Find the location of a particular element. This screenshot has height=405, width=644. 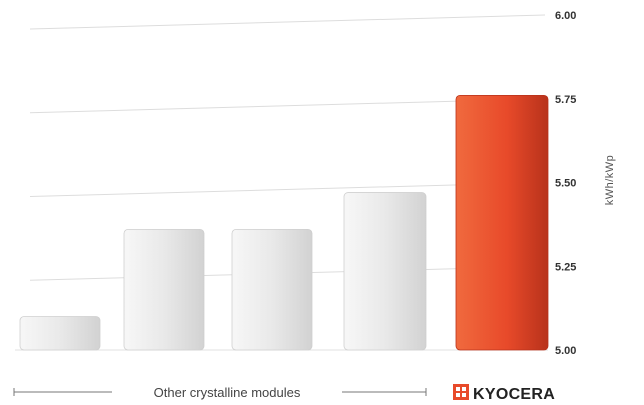

group-bracket-other: Other crystalline modules is located at coordinates (220, 392).